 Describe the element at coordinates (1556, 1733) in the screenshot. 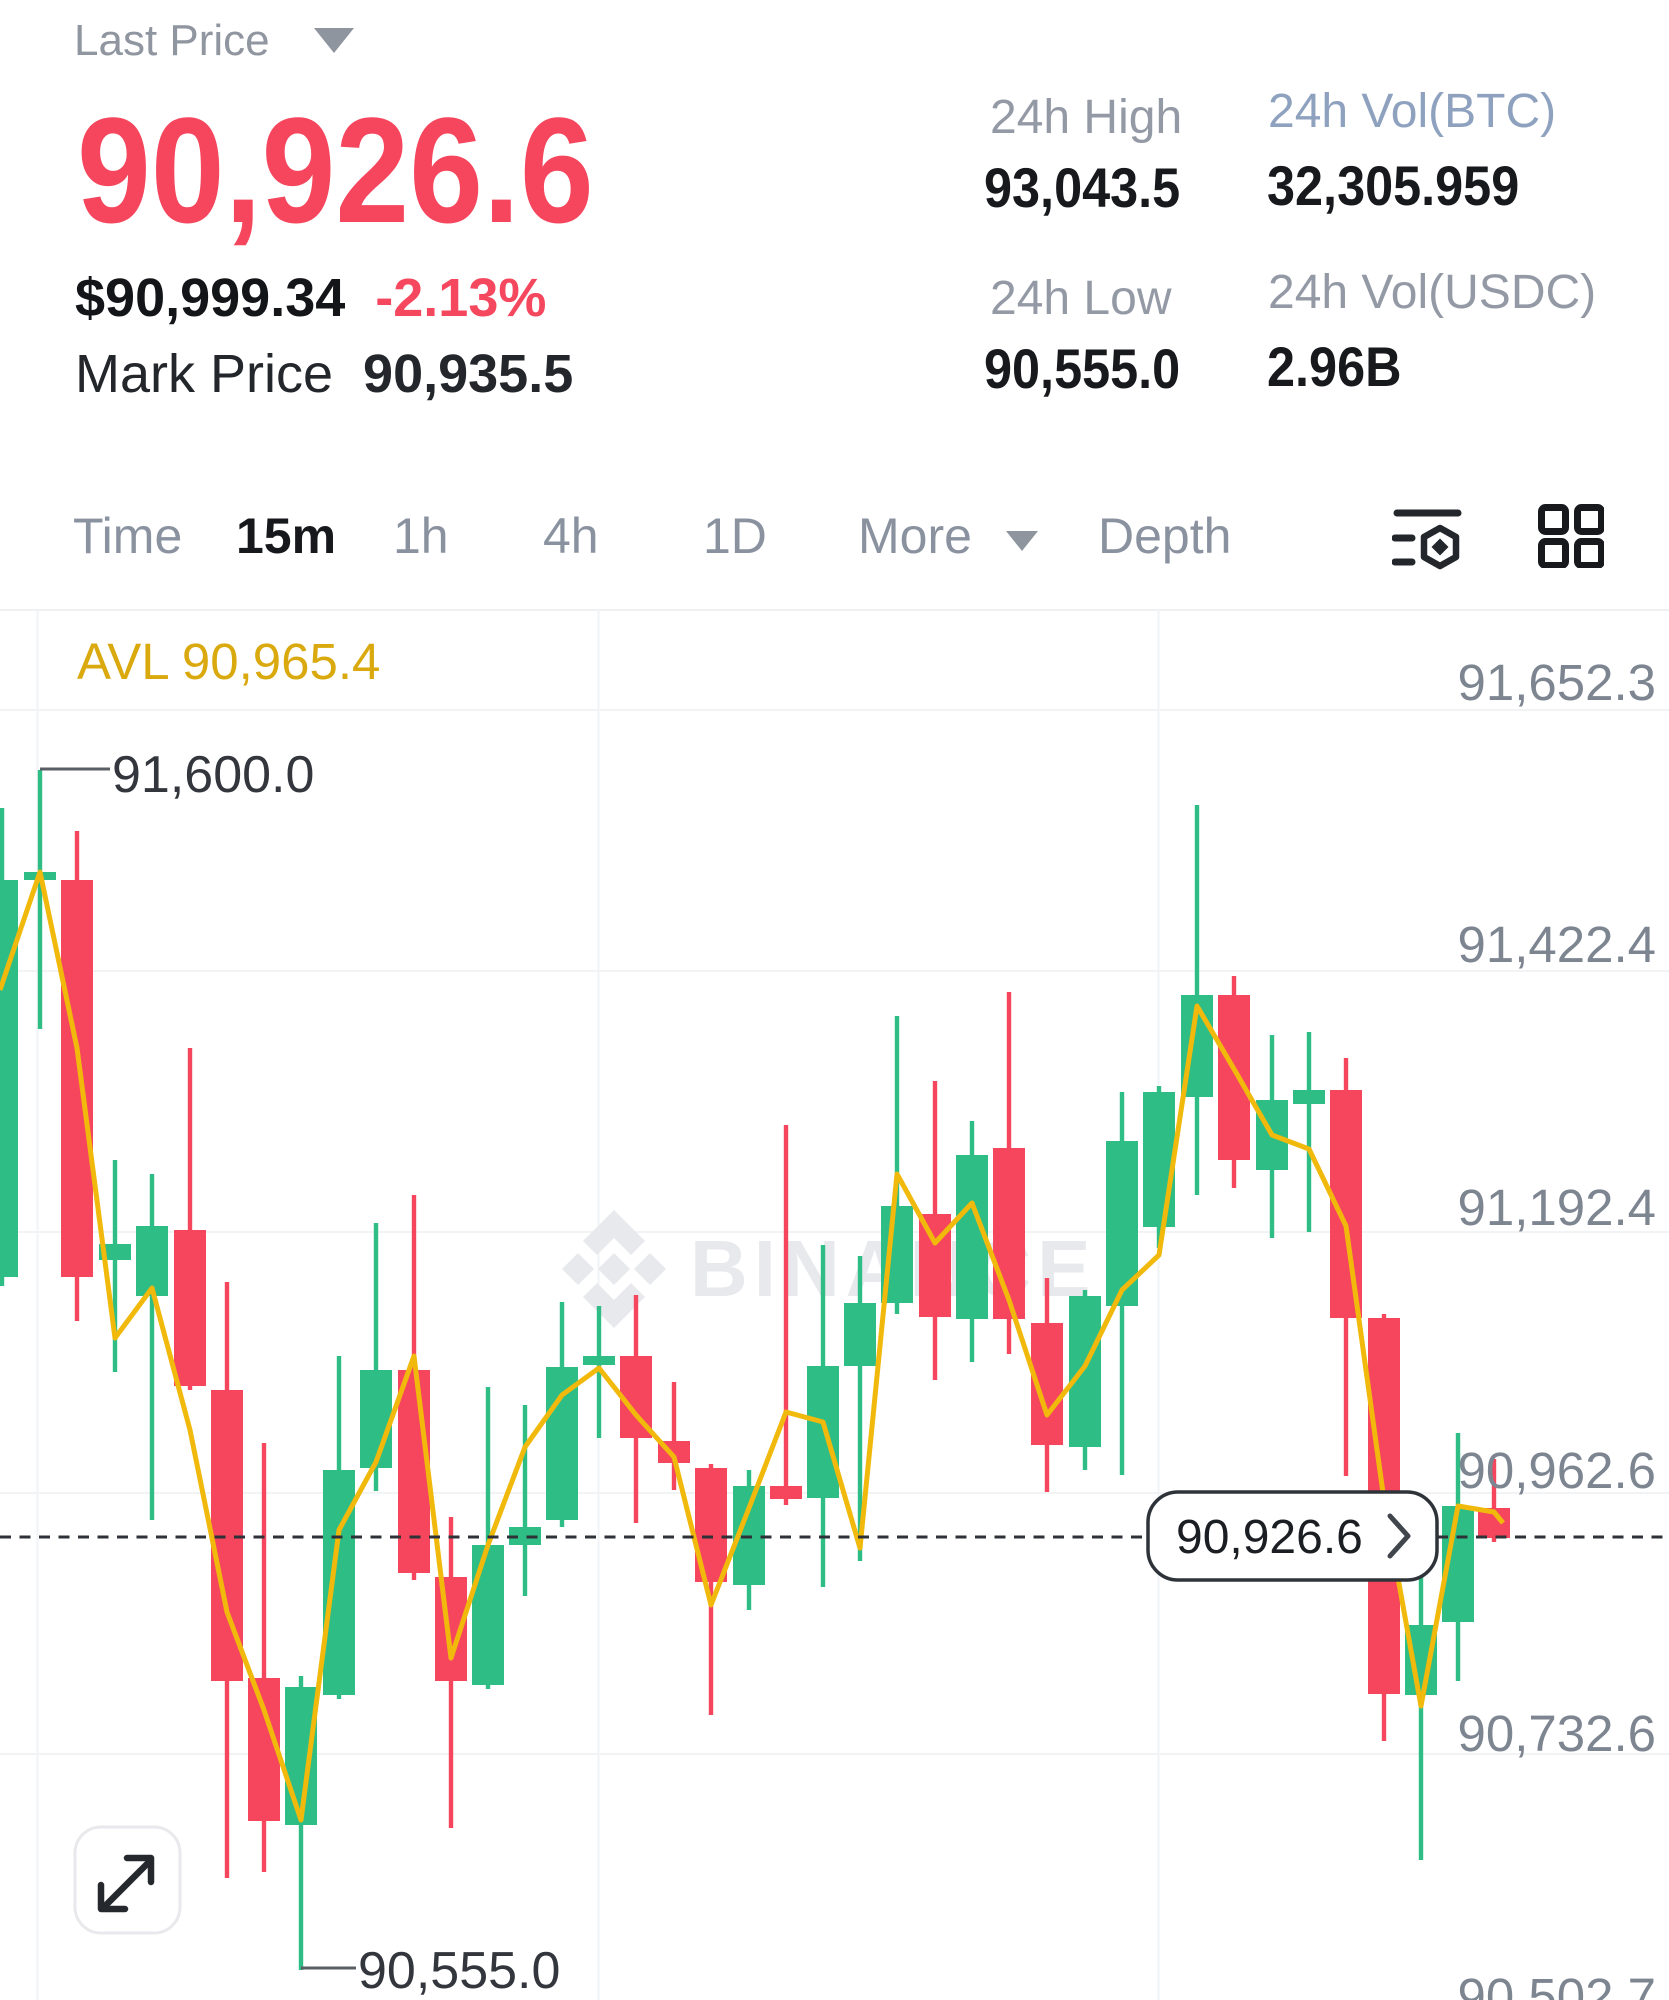

I see `svg-text: 90,732.6` at that location.